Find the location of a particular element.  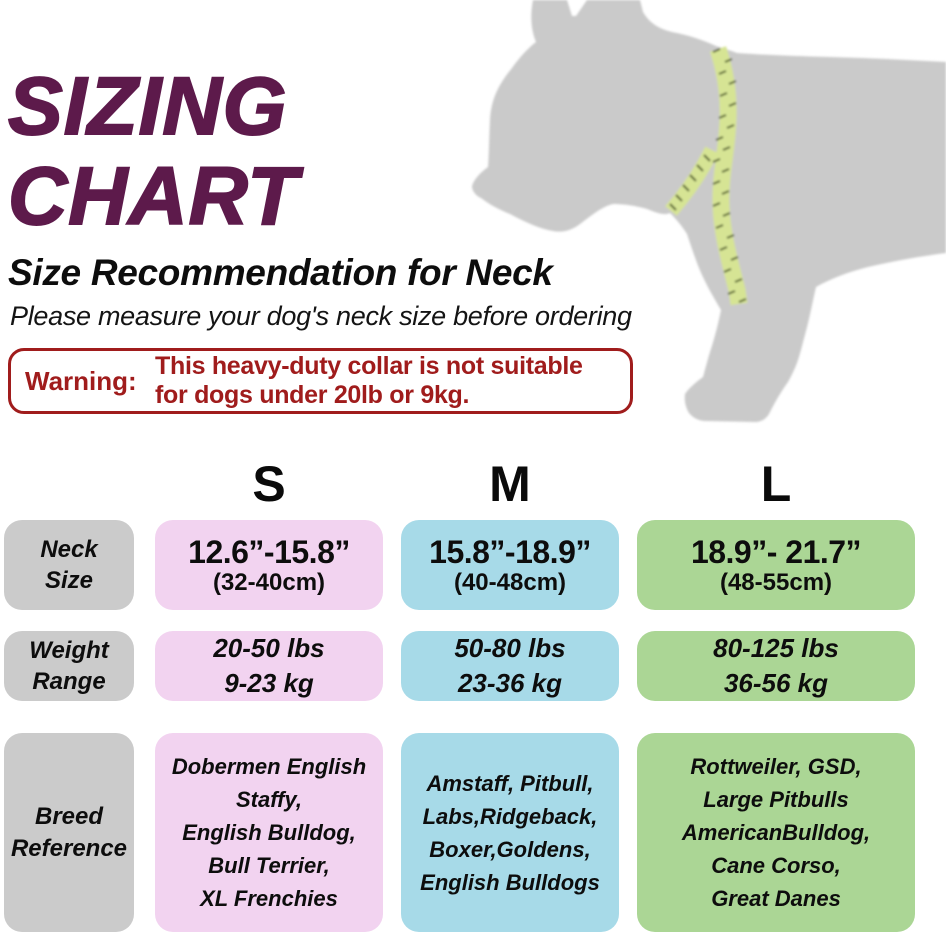

page-title: SIZING CHART is located at coordinates (153, 152).